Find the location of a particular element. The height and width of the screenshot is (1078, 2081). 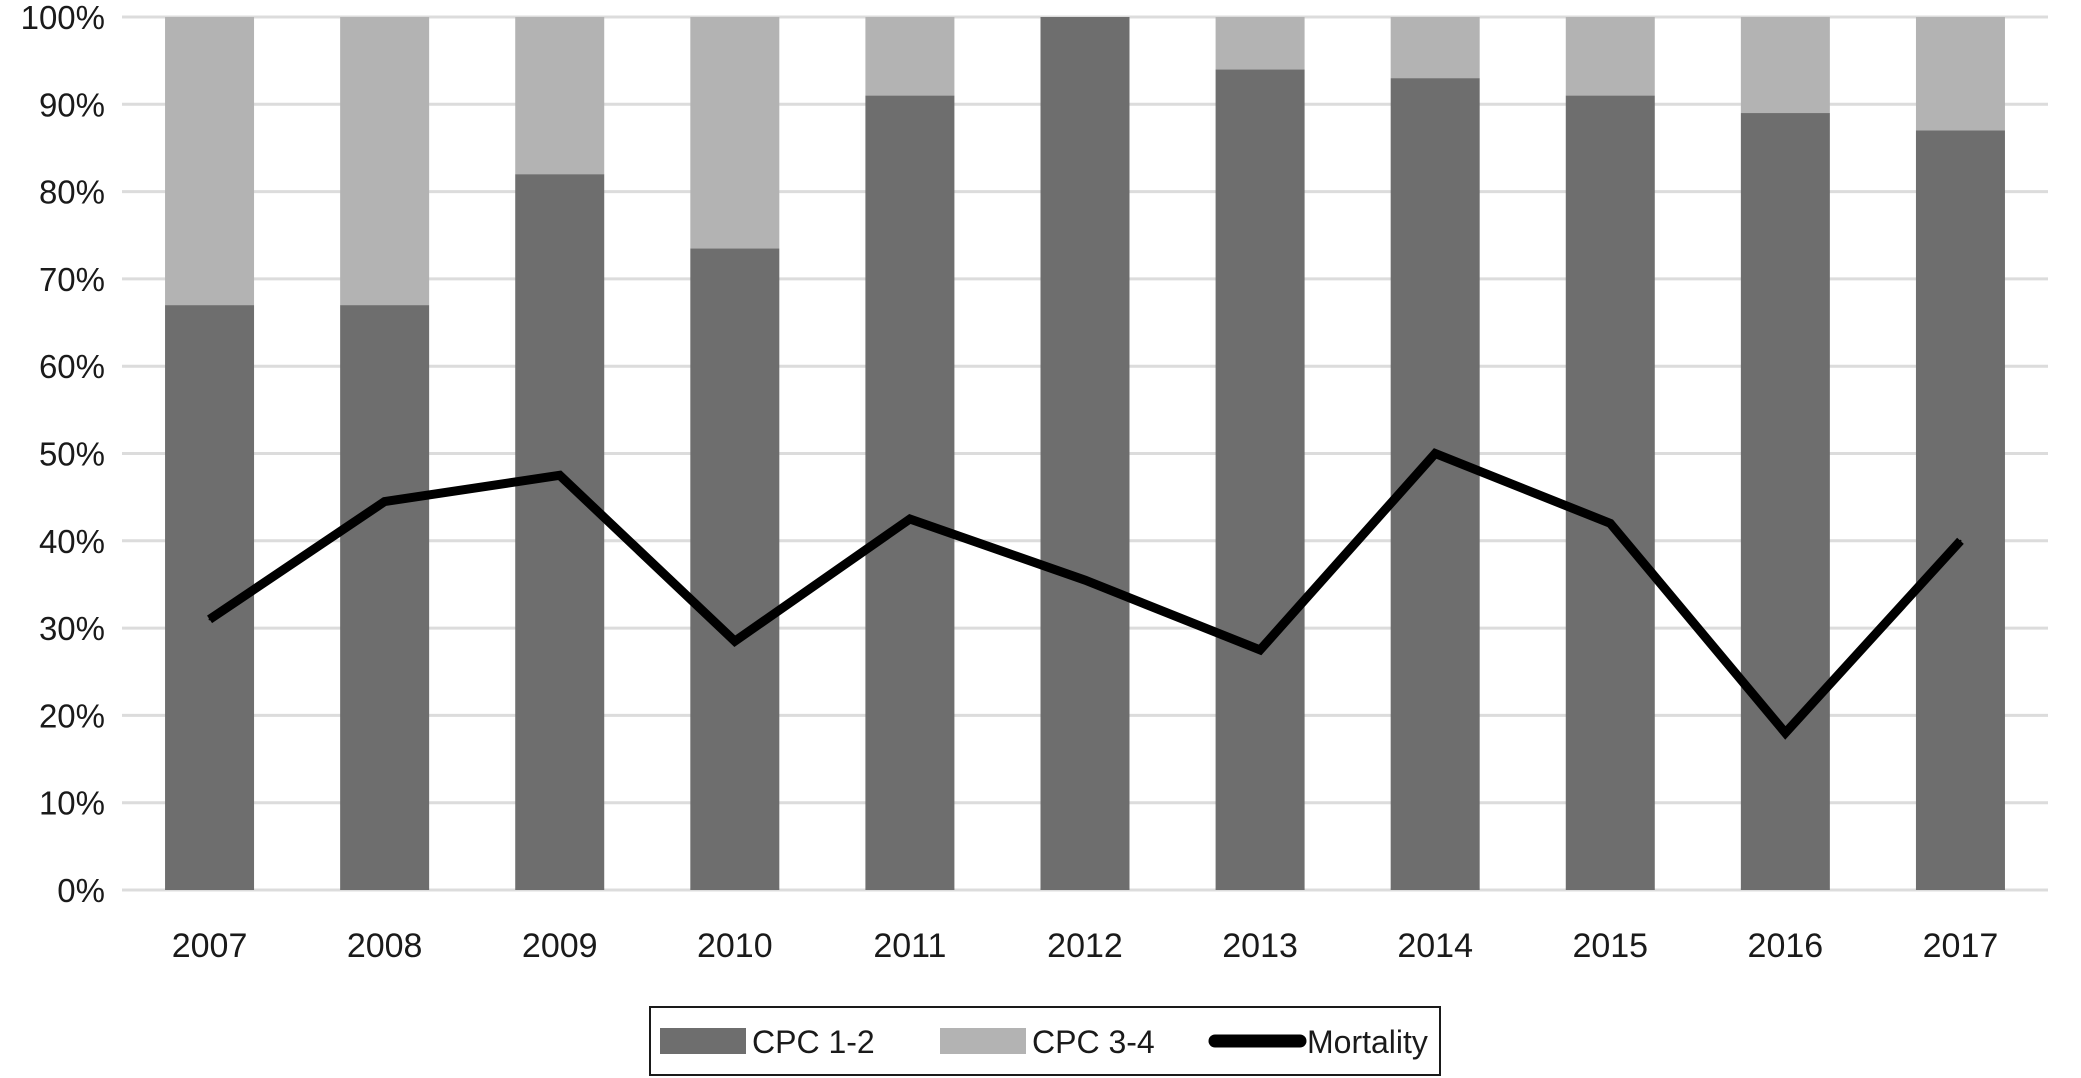

x-tick-label: 2007 is located at coordinates (210, 946).